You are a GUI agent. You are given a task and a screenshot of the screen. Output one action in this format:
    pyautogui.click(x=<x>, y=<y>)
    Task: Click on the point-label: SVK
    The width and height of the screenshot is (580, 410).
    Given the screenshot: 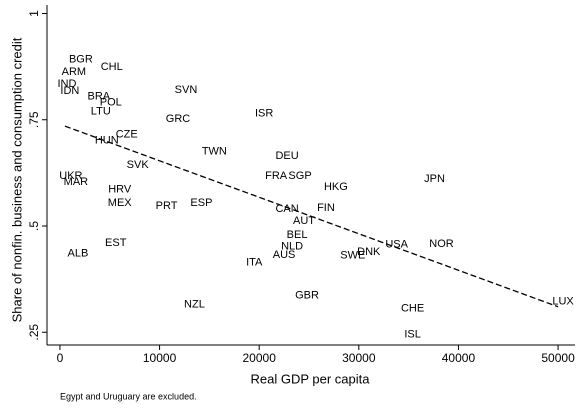 What is the action you would take?
    pyautogui.click(x=138, y=165)
    